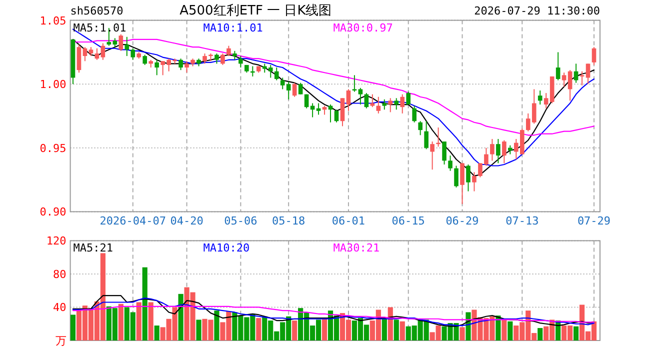 The height and width of the screenshot is (360, 660). Describe the element at coordinates (59, 307) in the screenshot. I see `ytick: 40` at that location.